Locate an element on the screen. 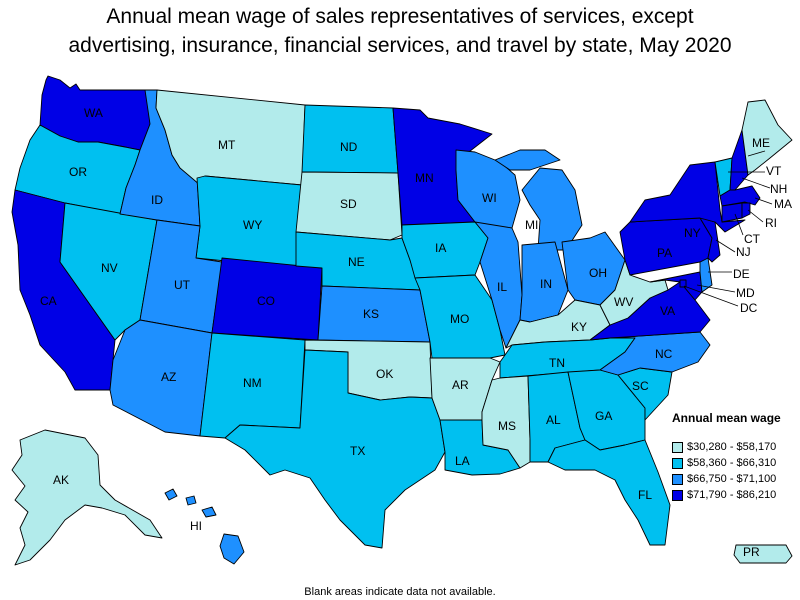  state-HI is located at coordinates (204, 526).